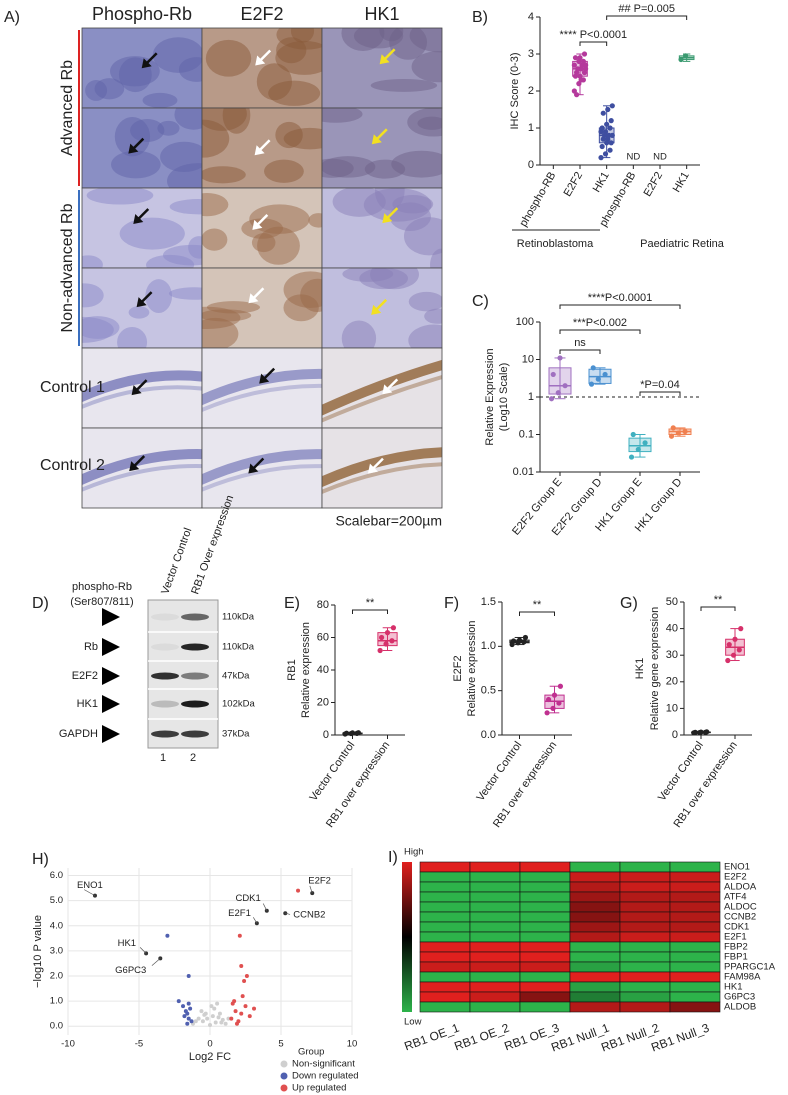 This screenshot has height=1095, width=788. Describe the element at coordinates (672, 708) in the screenshot. I see `y-tick-label: 10` at that location.